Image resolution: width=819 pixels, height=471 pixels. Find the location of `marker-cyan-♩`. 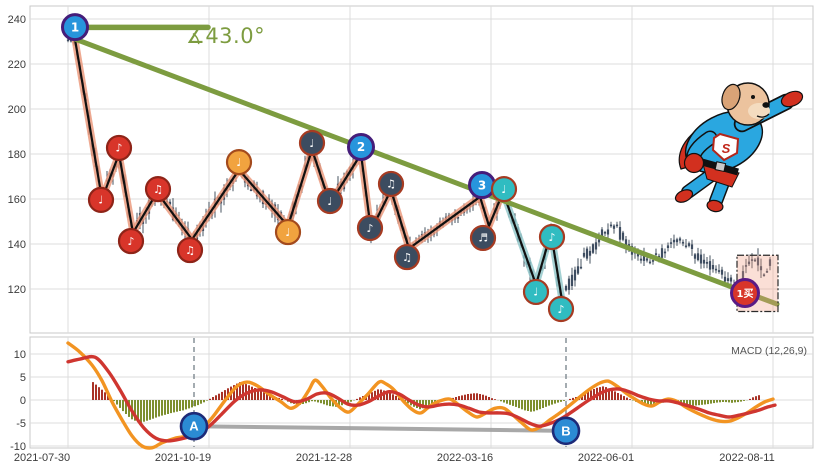

marker-cyan-♩ is located at coordinates (536, 292).